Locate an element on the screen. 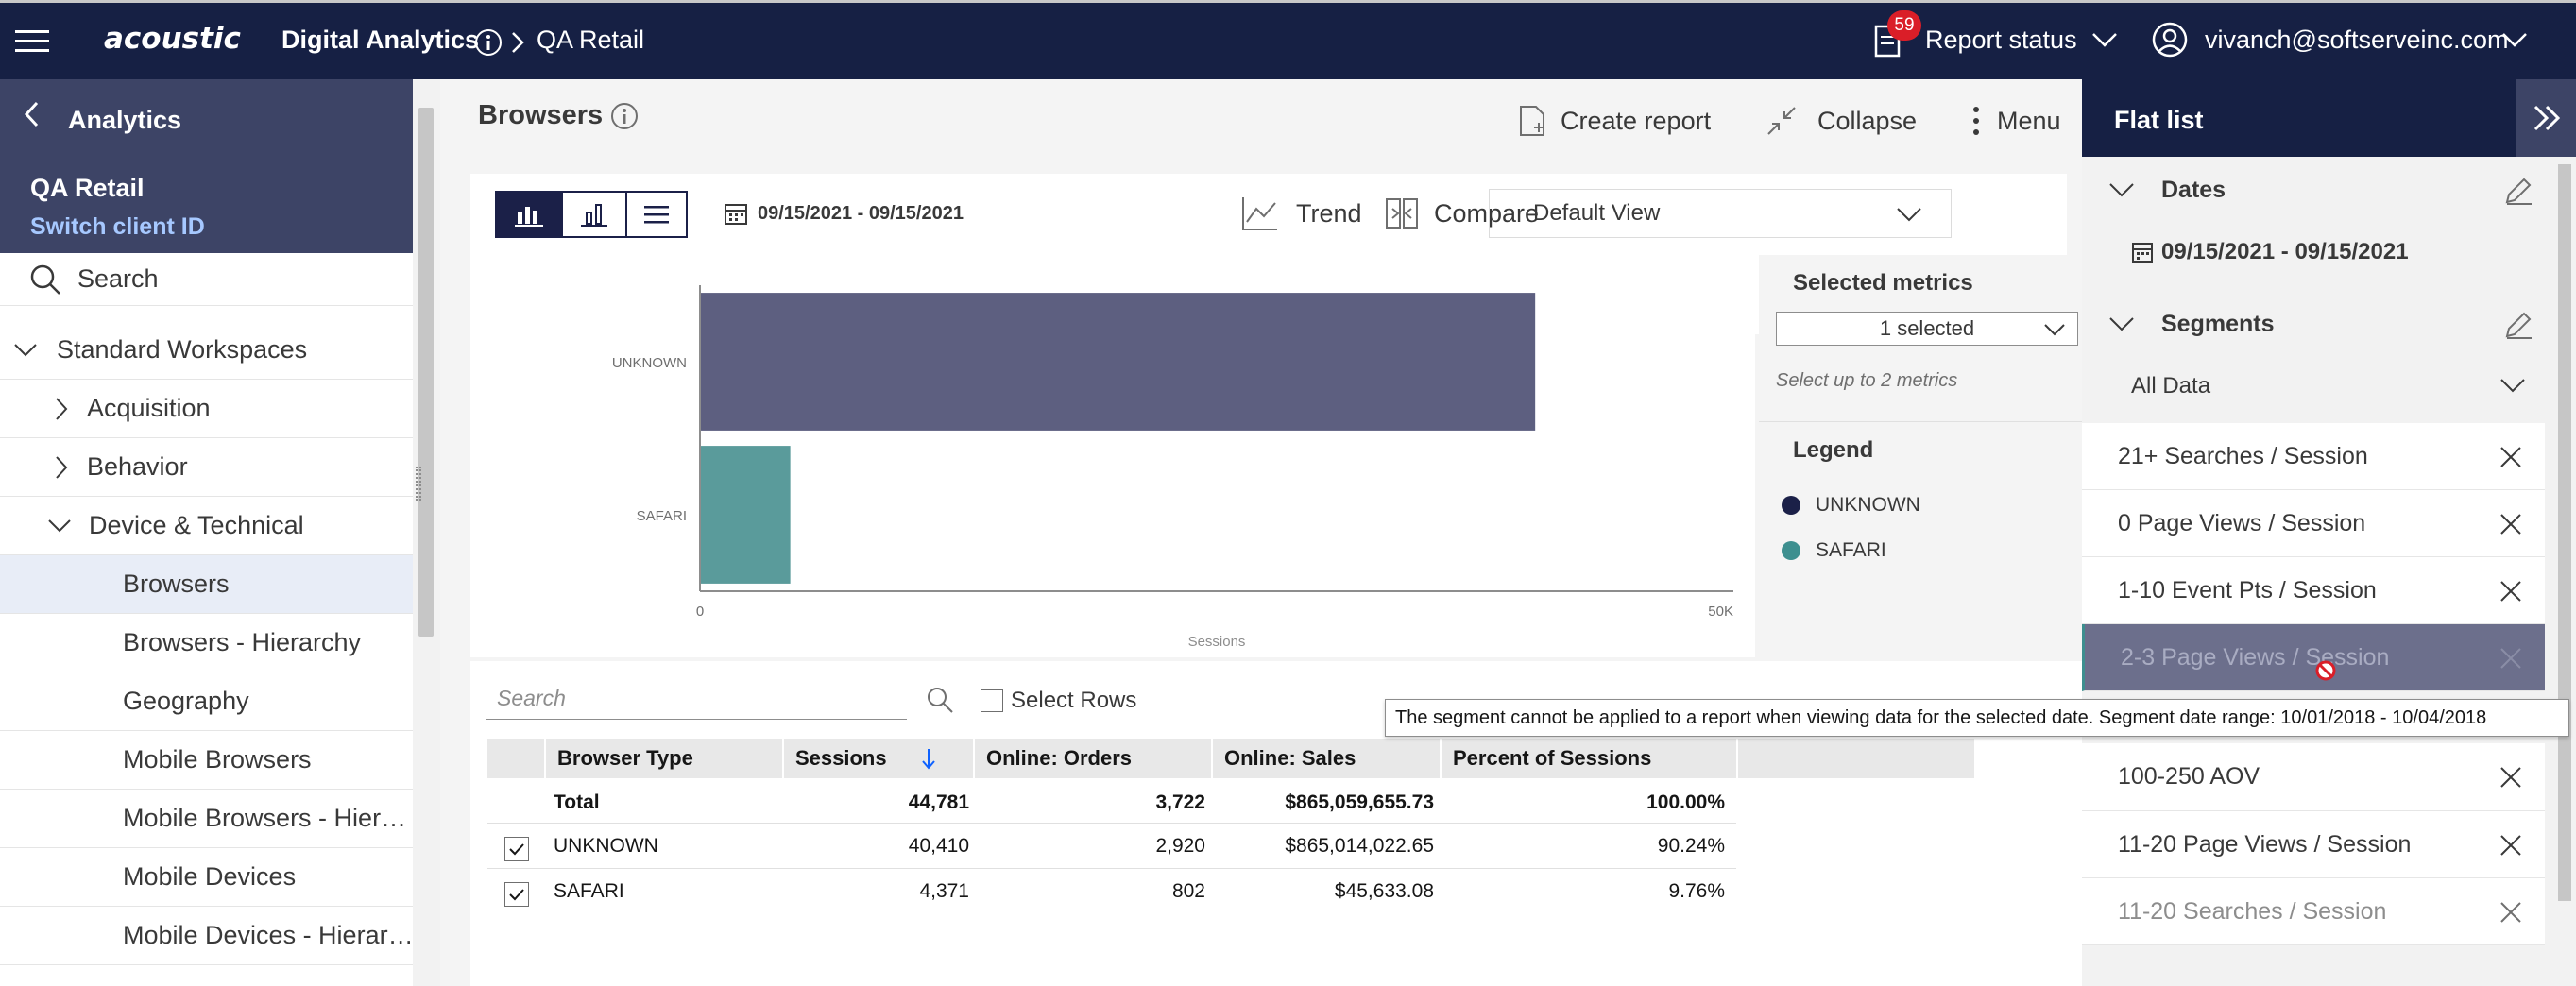 The image size is (2576, 986). right-scrollbar is located at coordinates (2565, 571).